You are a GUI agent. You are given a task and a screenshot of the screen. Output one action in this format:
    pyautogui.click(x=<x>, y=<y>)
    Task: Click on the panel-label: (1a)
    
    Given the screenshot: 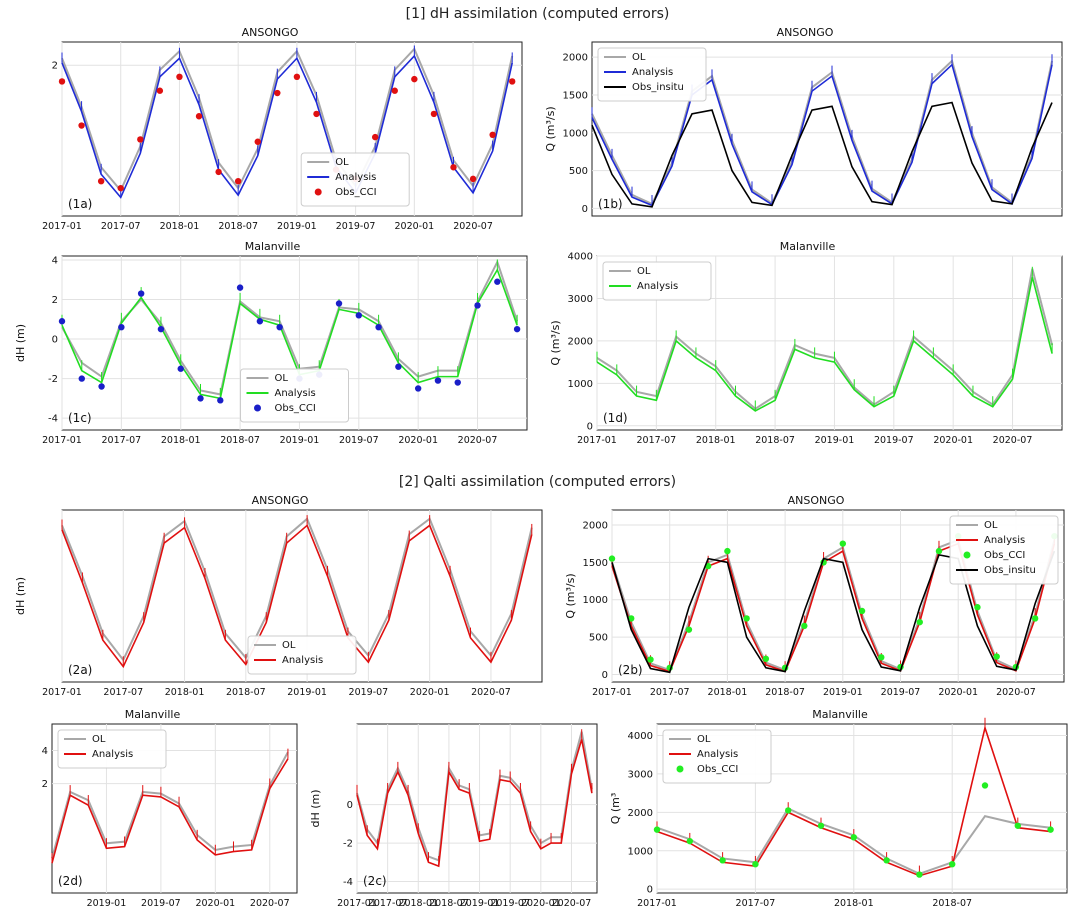 What is the action you would take?
    pyautogui.click(x=80, y=204)
    